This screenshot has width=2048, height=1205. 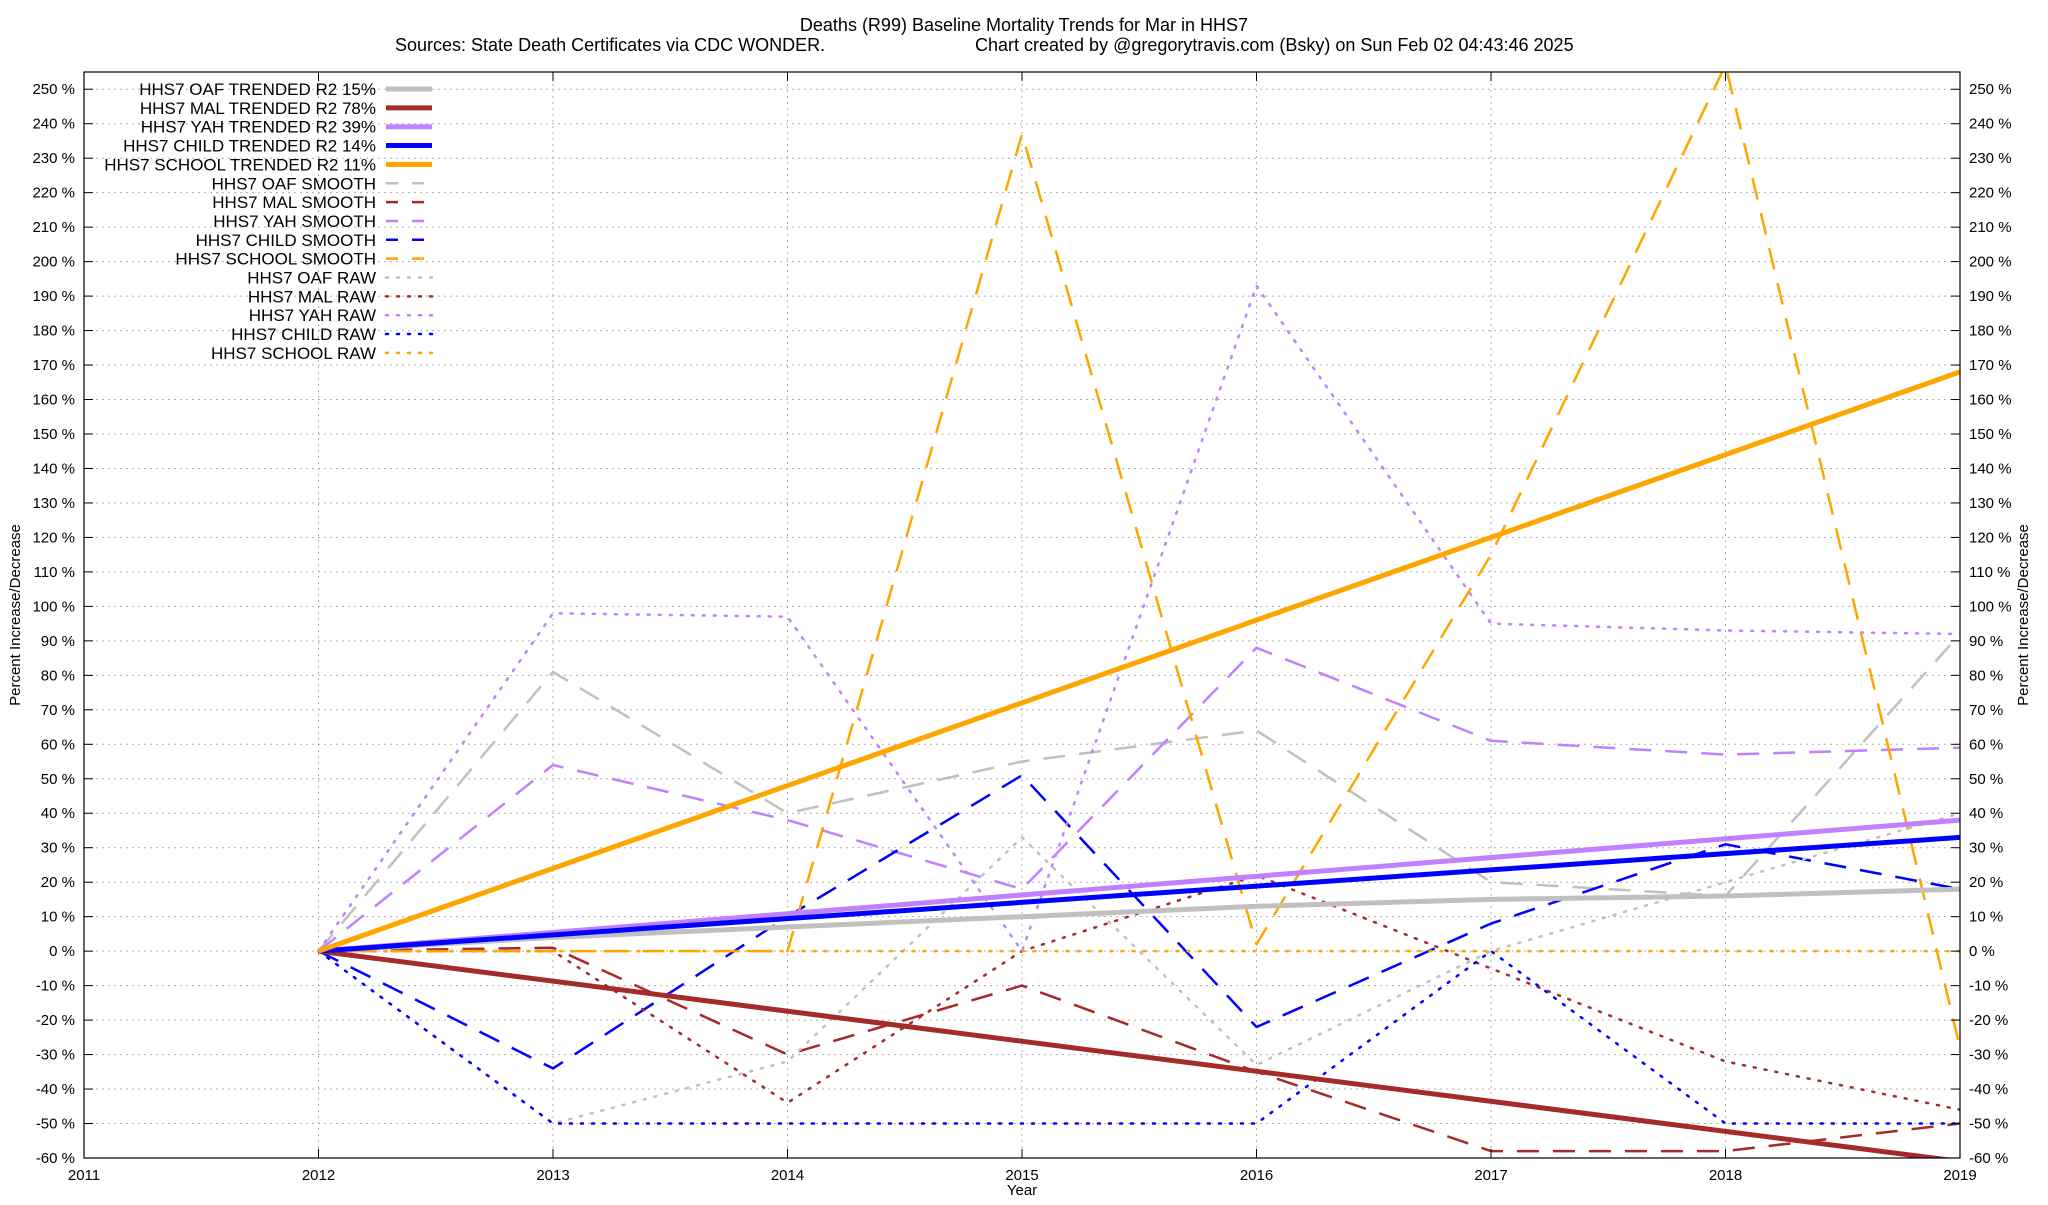 I want to click on y-tick-label: 180 %, so click(x=53, y=331).